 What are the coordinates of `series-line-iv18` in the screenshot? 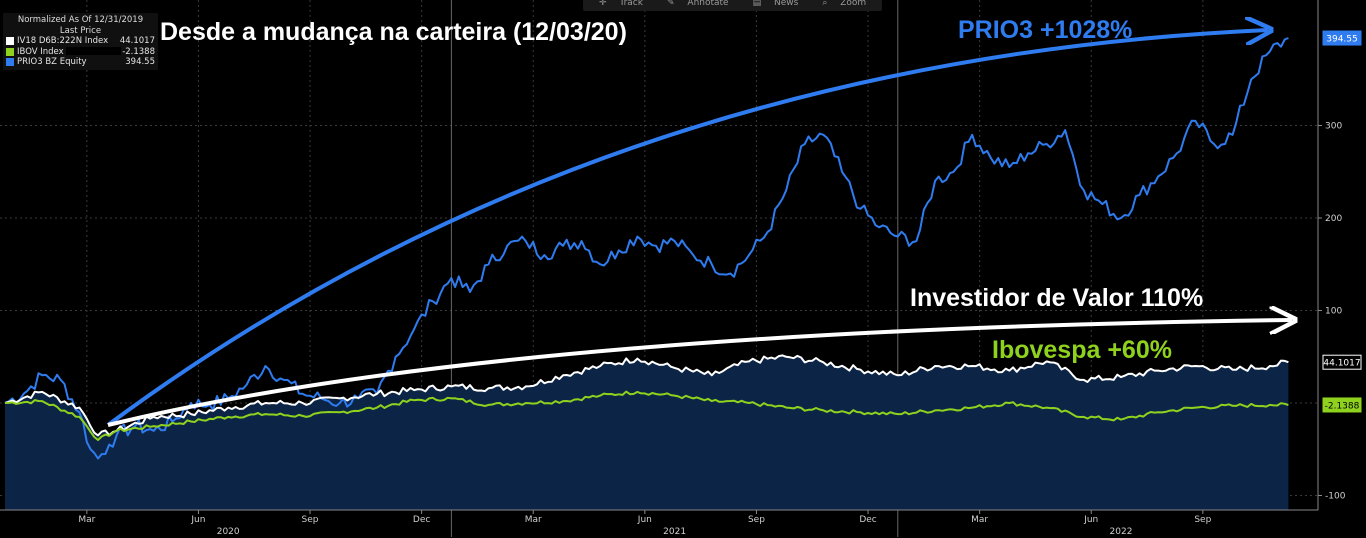 It's located at (646, 395).